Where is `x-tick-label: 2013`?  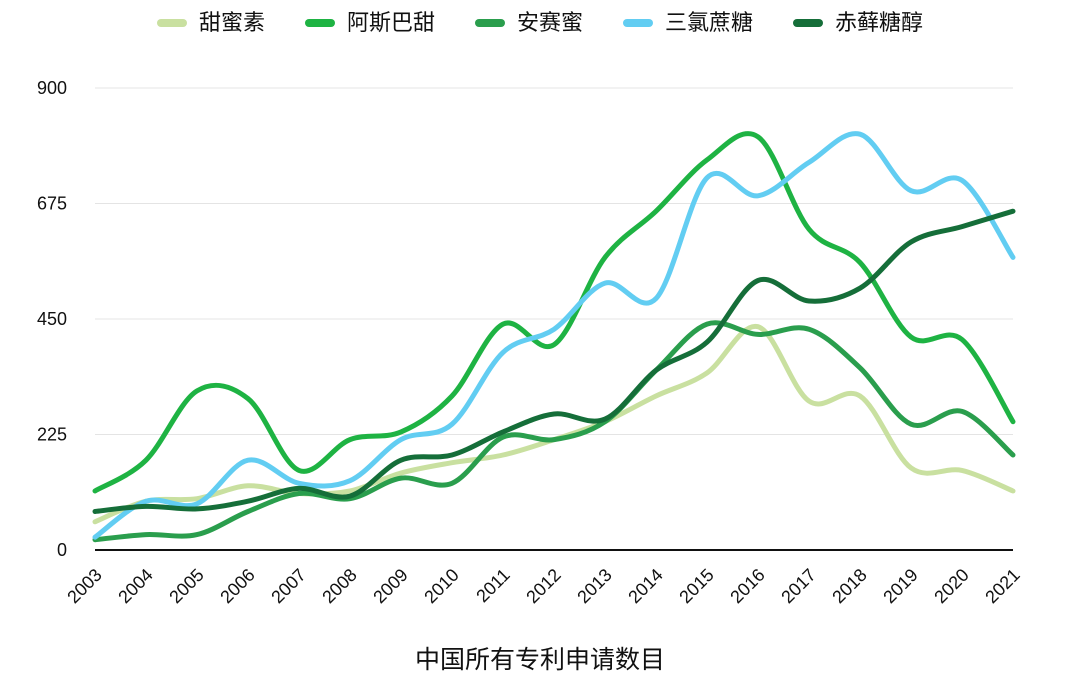
x-tick-label: 2013 is located at coordinates (594, 586).